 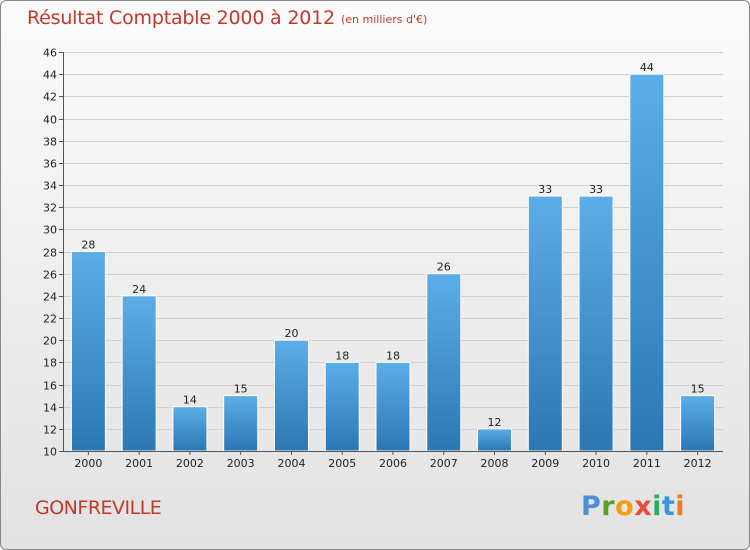 I want to click on bar-2006, so click(x=393, y=406).